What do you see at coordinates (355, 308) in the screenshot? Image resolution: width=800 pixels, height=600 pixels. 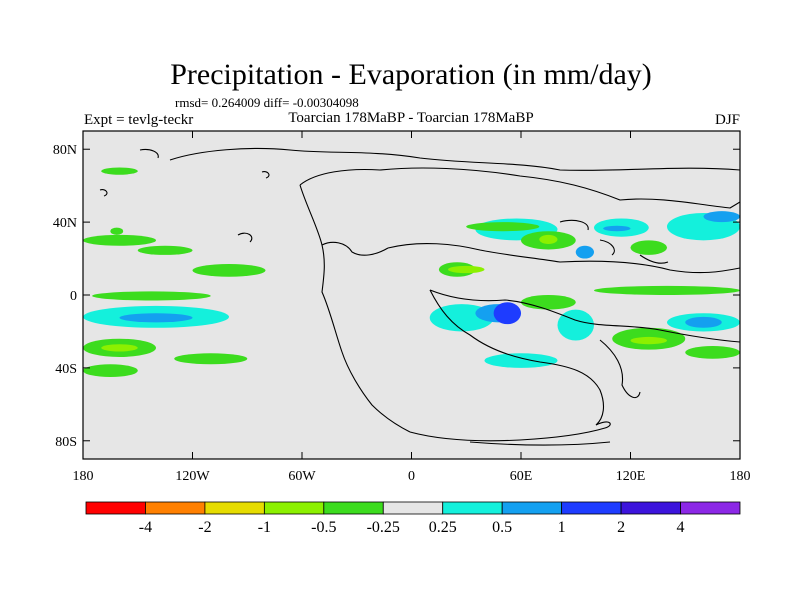 I see `coastline-west-pangaea` at bounding box center [355, 308].